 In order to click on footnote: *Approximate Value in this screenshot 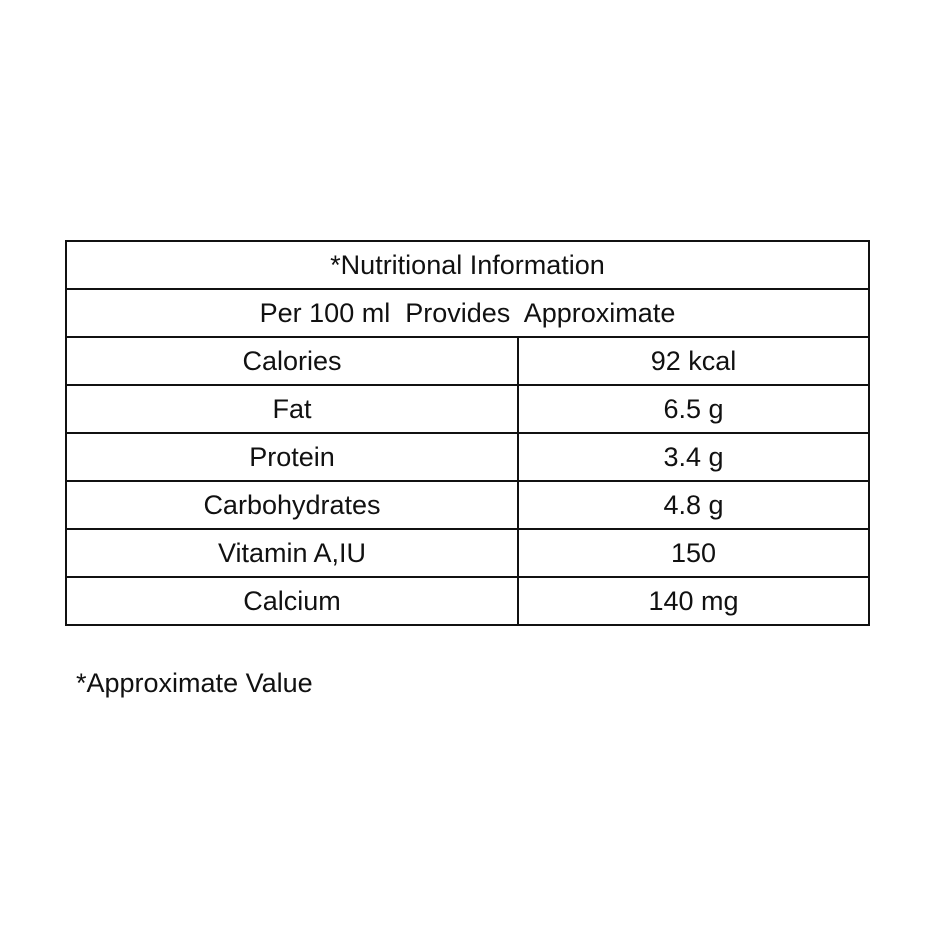, I will do `click(194, 683)`.